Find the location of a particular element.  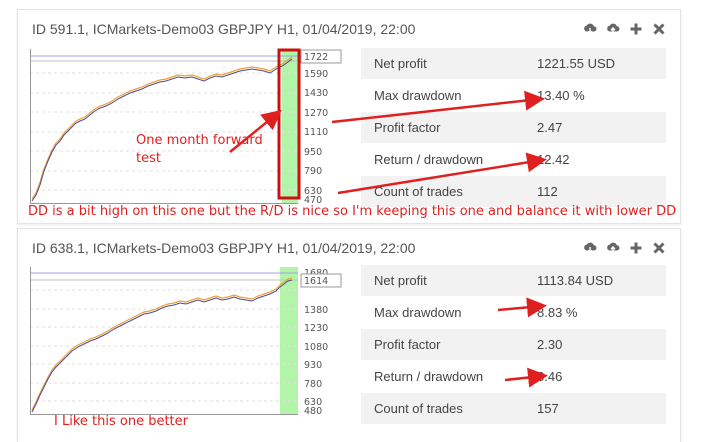

y-tick-label: 470 is located at coordinates (313, 199).